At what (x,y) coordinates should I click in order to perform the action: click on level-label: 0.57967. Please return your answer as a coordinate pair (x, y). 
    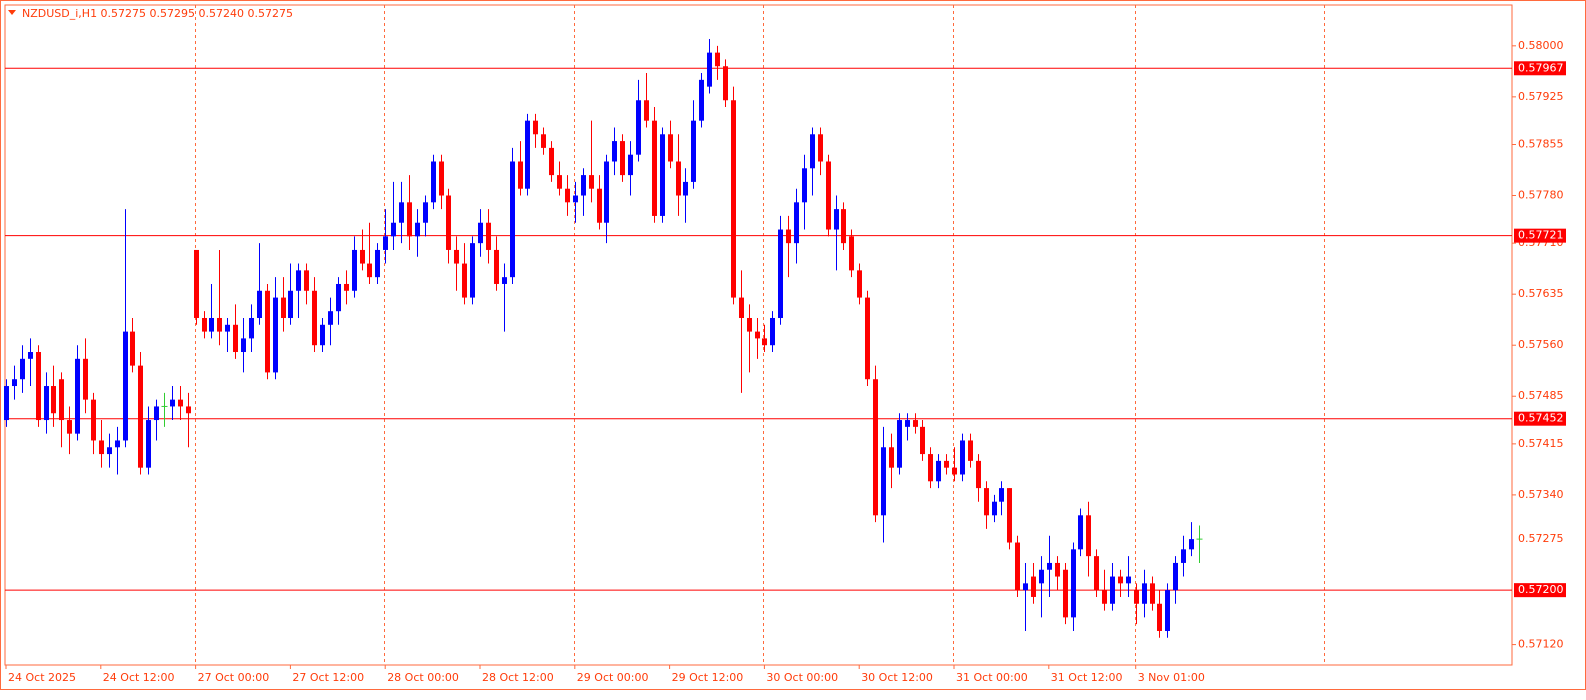
    Looking at the image, I should click on (1541, 67).